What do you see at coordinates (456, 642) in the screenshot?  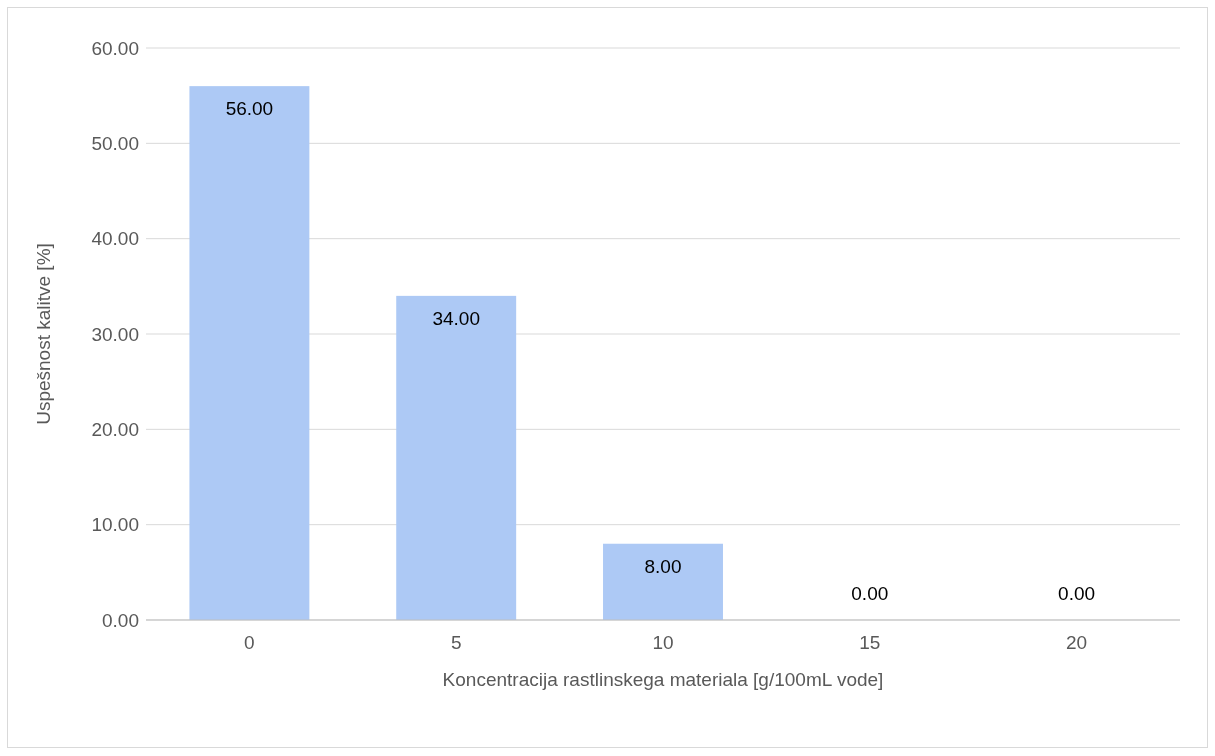 I see `x-tick-label: 5` at bounding box center [456, 642].